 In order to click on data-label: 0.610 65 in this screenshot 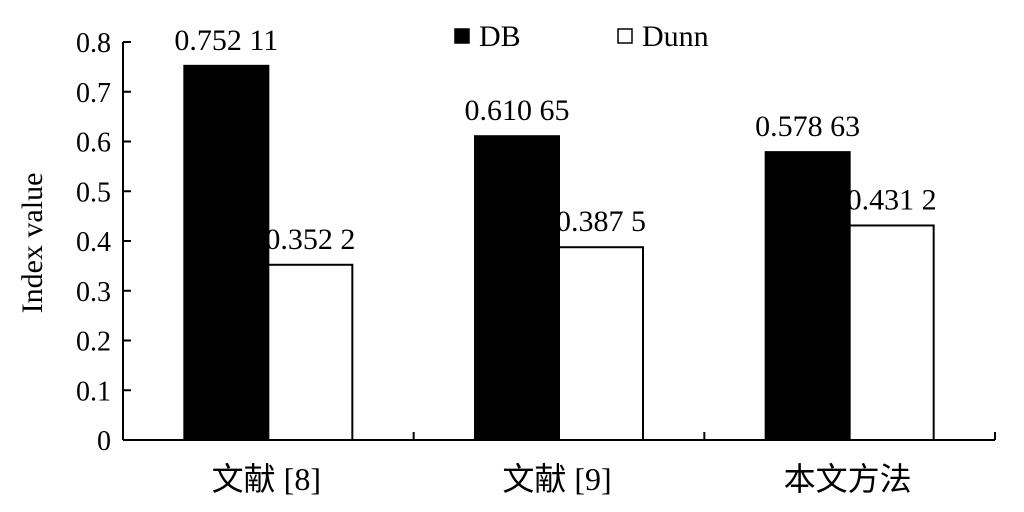, I will do `click(517, 110)`.